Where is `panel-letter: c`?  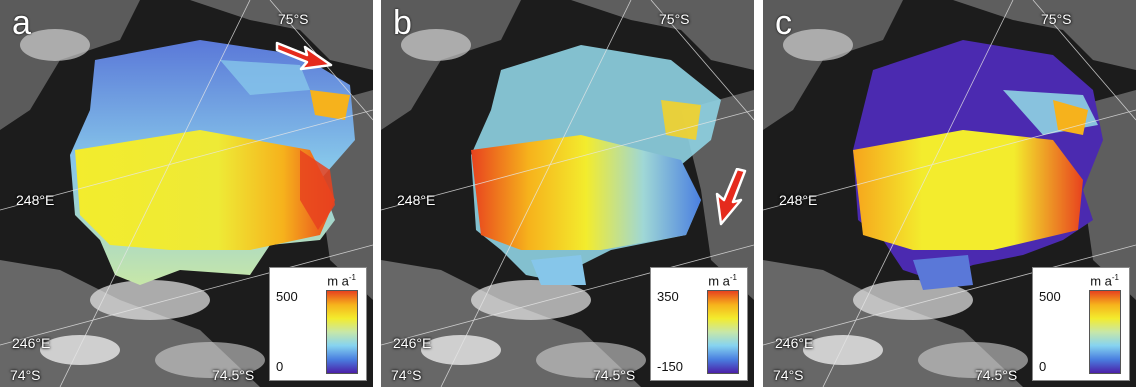 panel-letter: c is located at coordinates (783, 23).